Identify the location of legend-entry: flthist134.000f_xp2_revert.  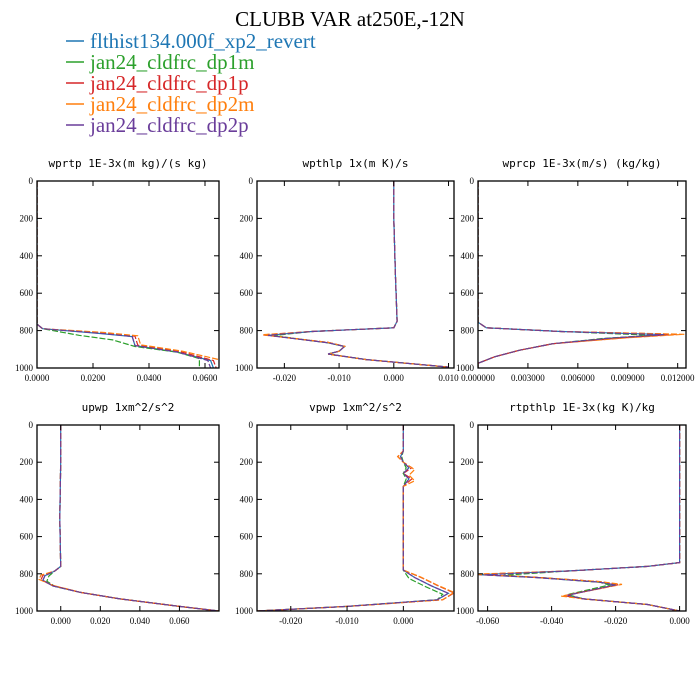
(191, 41).